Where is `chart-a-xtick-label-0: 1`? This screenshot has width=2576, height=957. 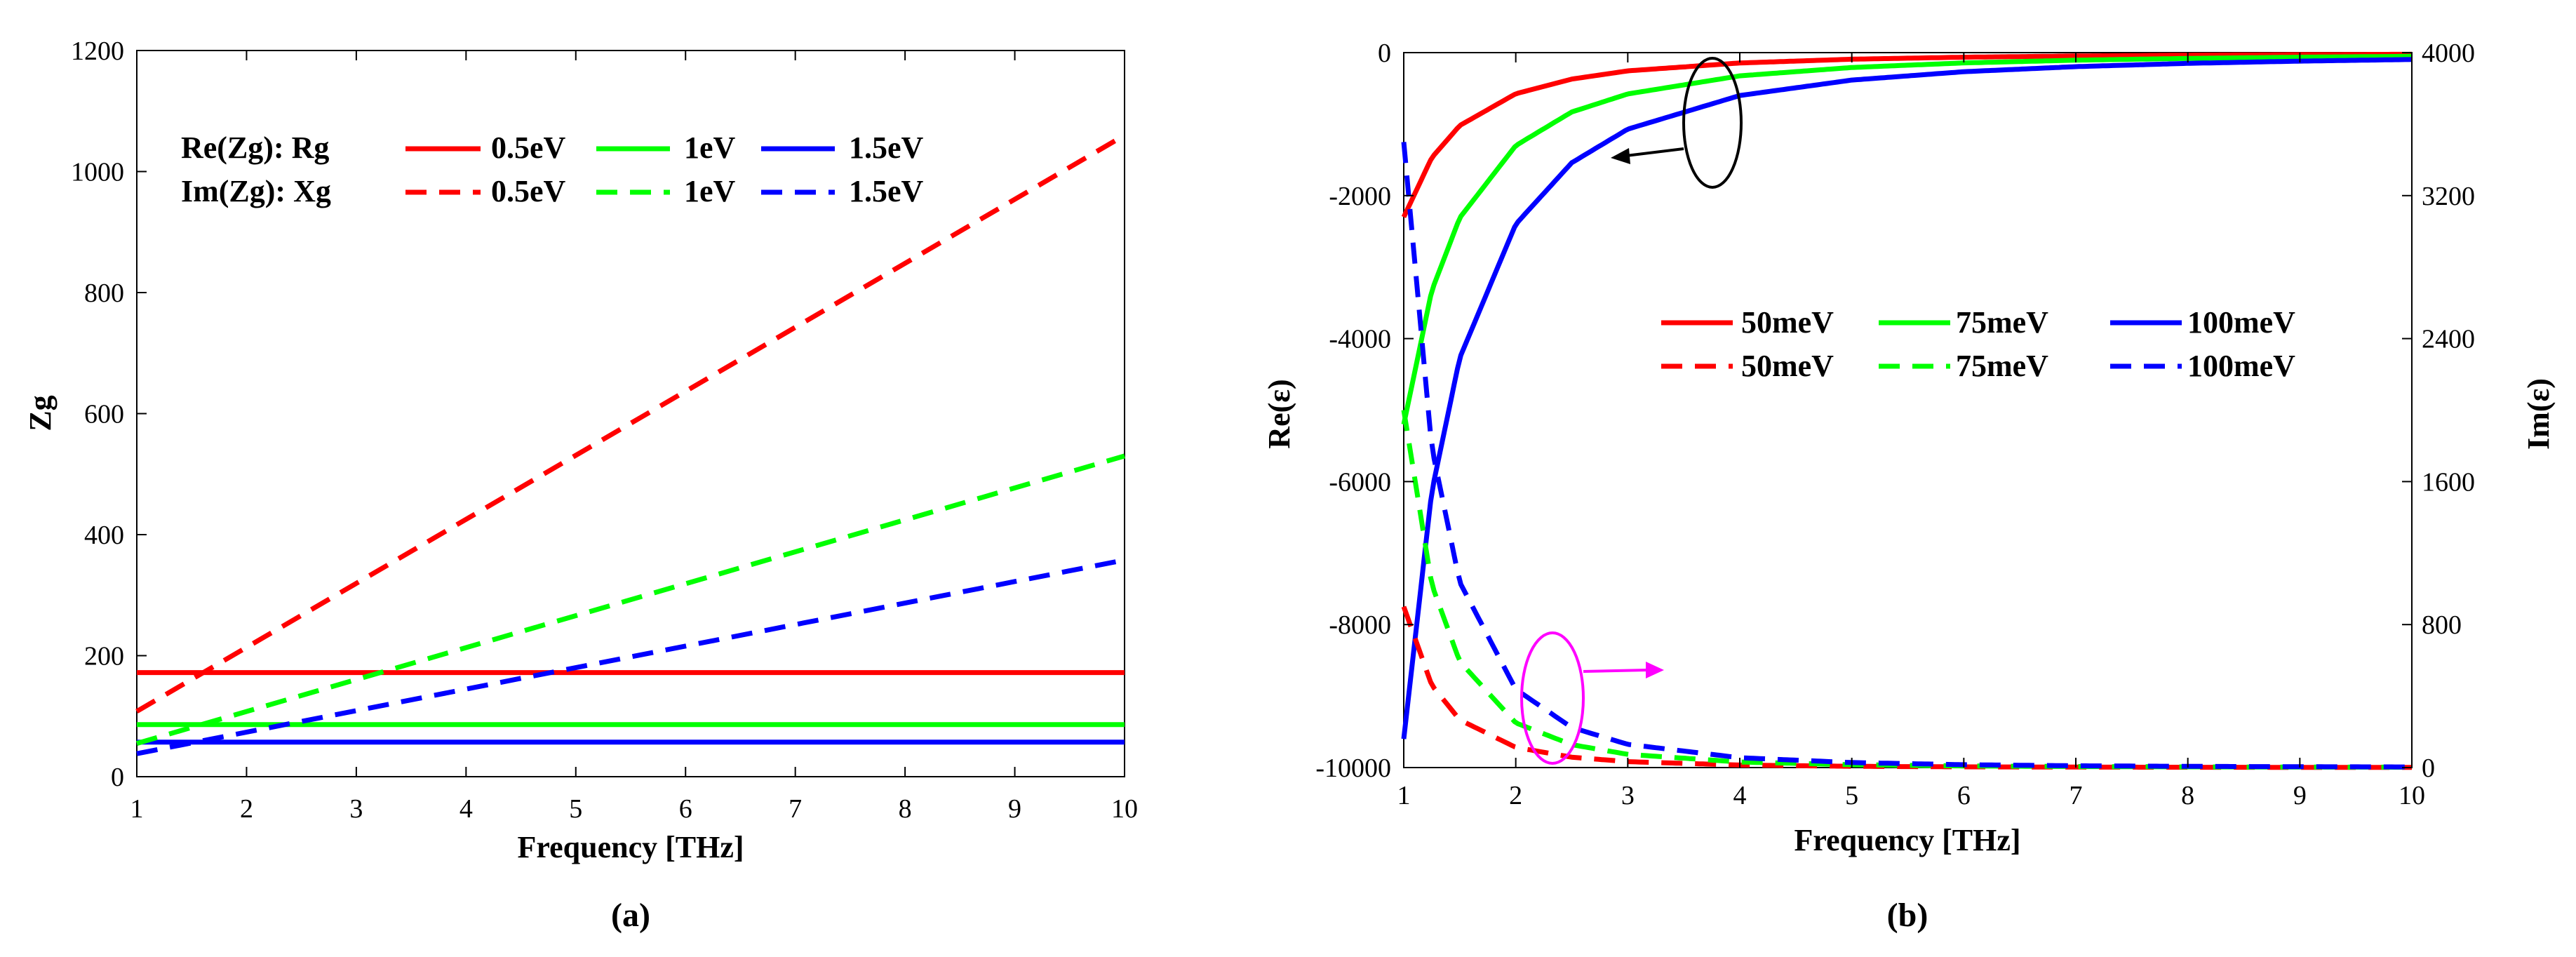
chart-a-xtick-label-0: 1 is located at coordinates (137, 809).